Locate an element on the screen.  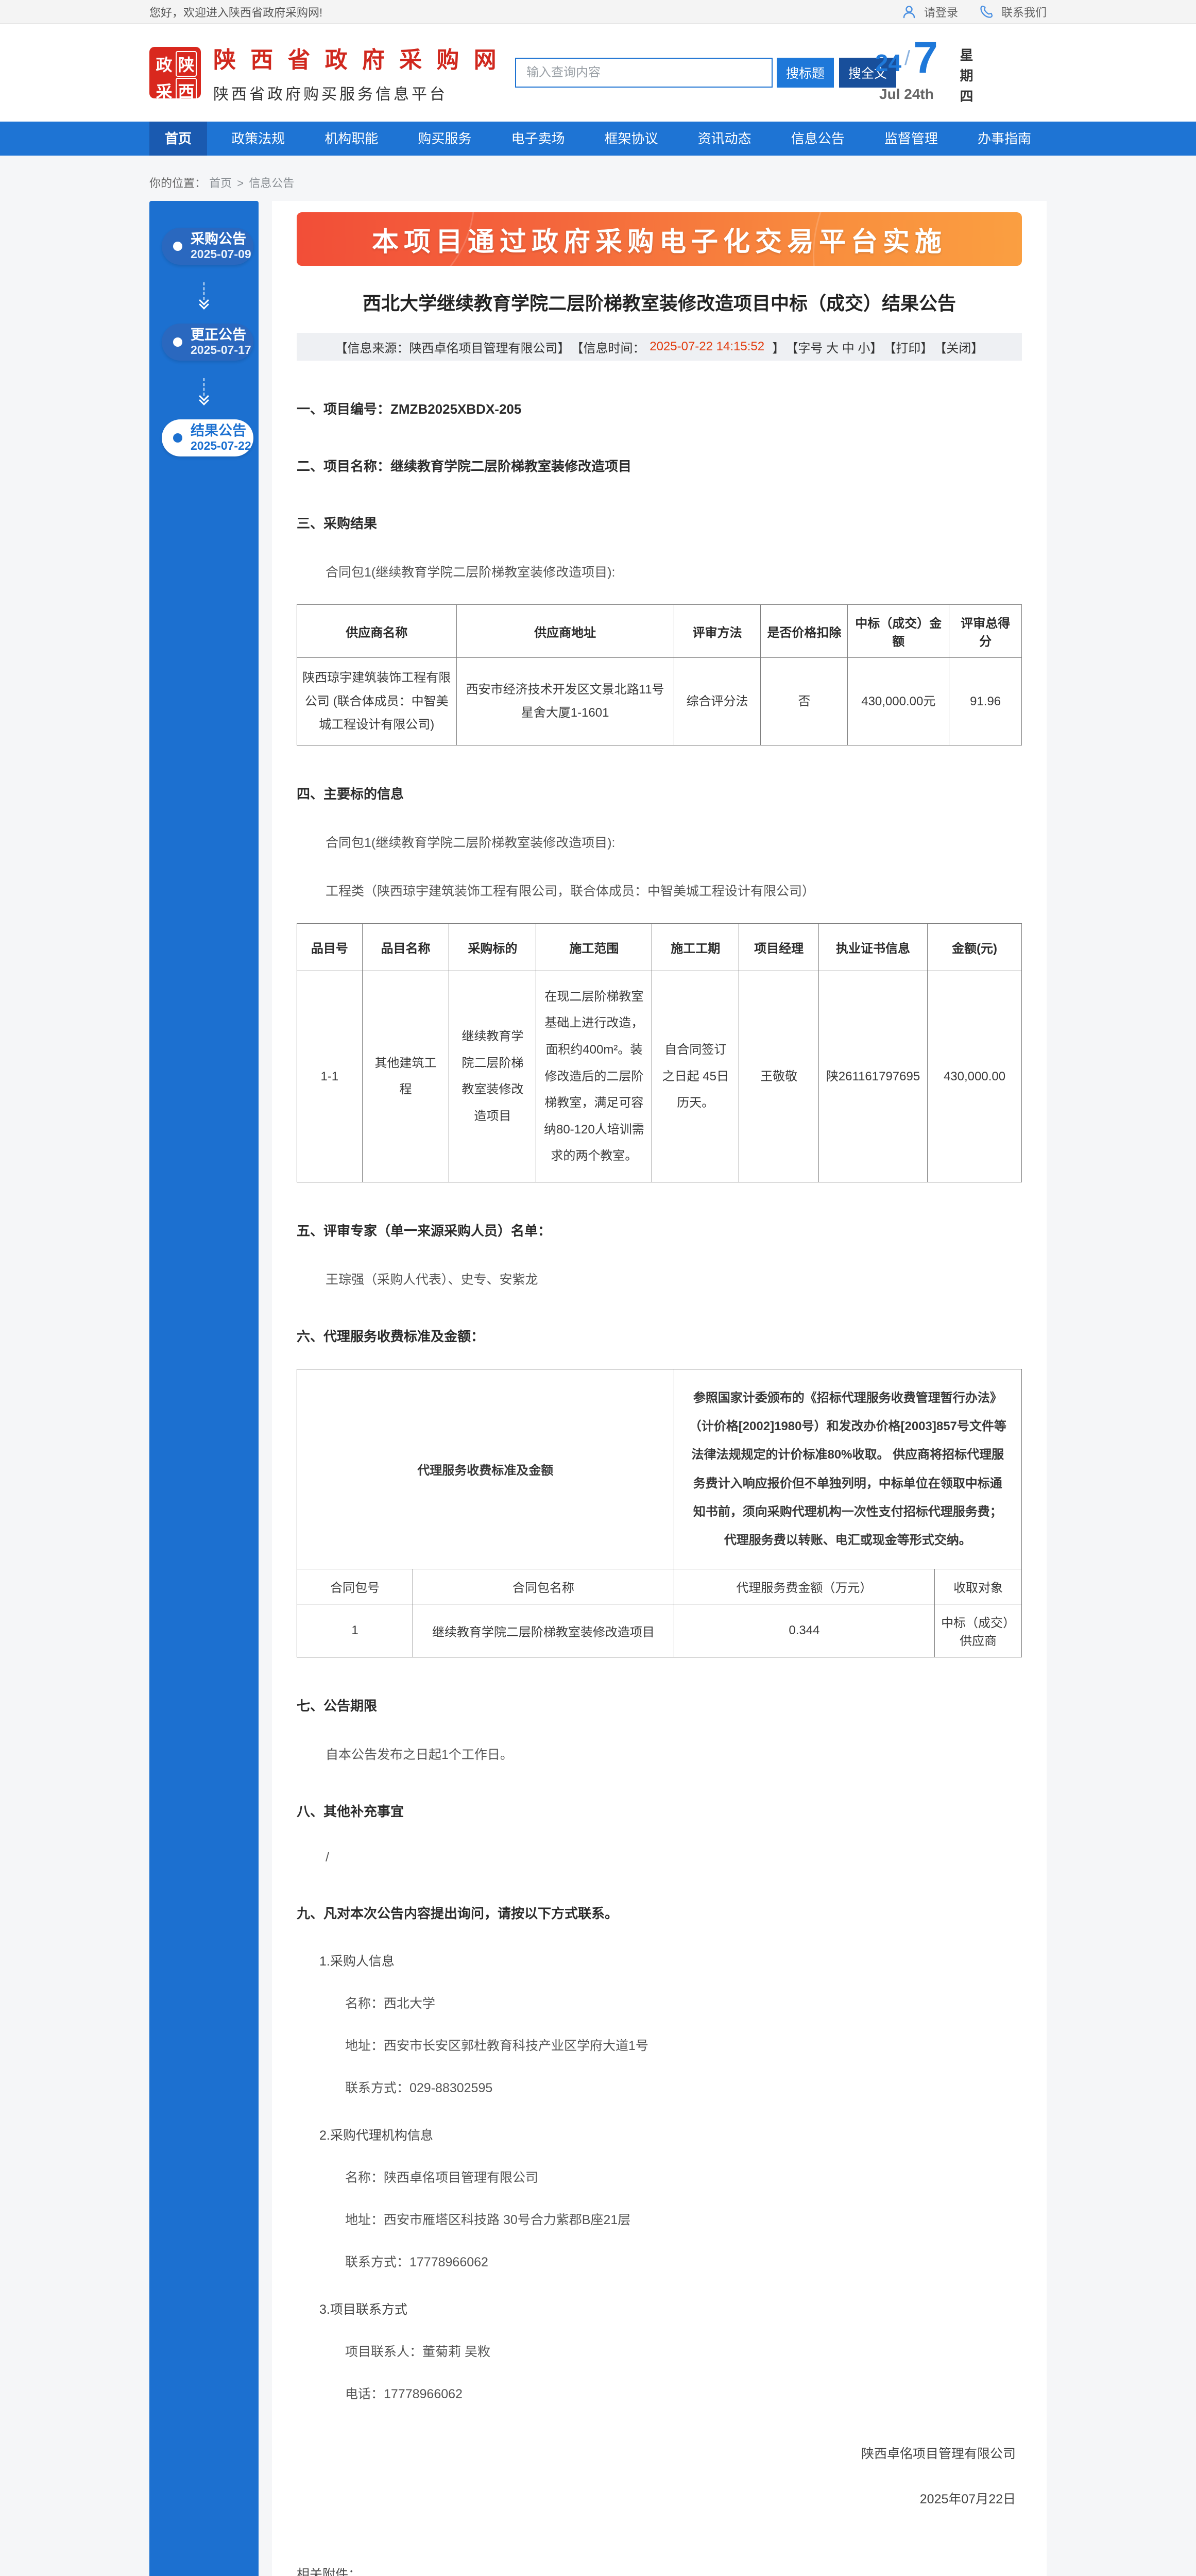
step-date: 2025-07-22 is located at coordinates (221, 446).